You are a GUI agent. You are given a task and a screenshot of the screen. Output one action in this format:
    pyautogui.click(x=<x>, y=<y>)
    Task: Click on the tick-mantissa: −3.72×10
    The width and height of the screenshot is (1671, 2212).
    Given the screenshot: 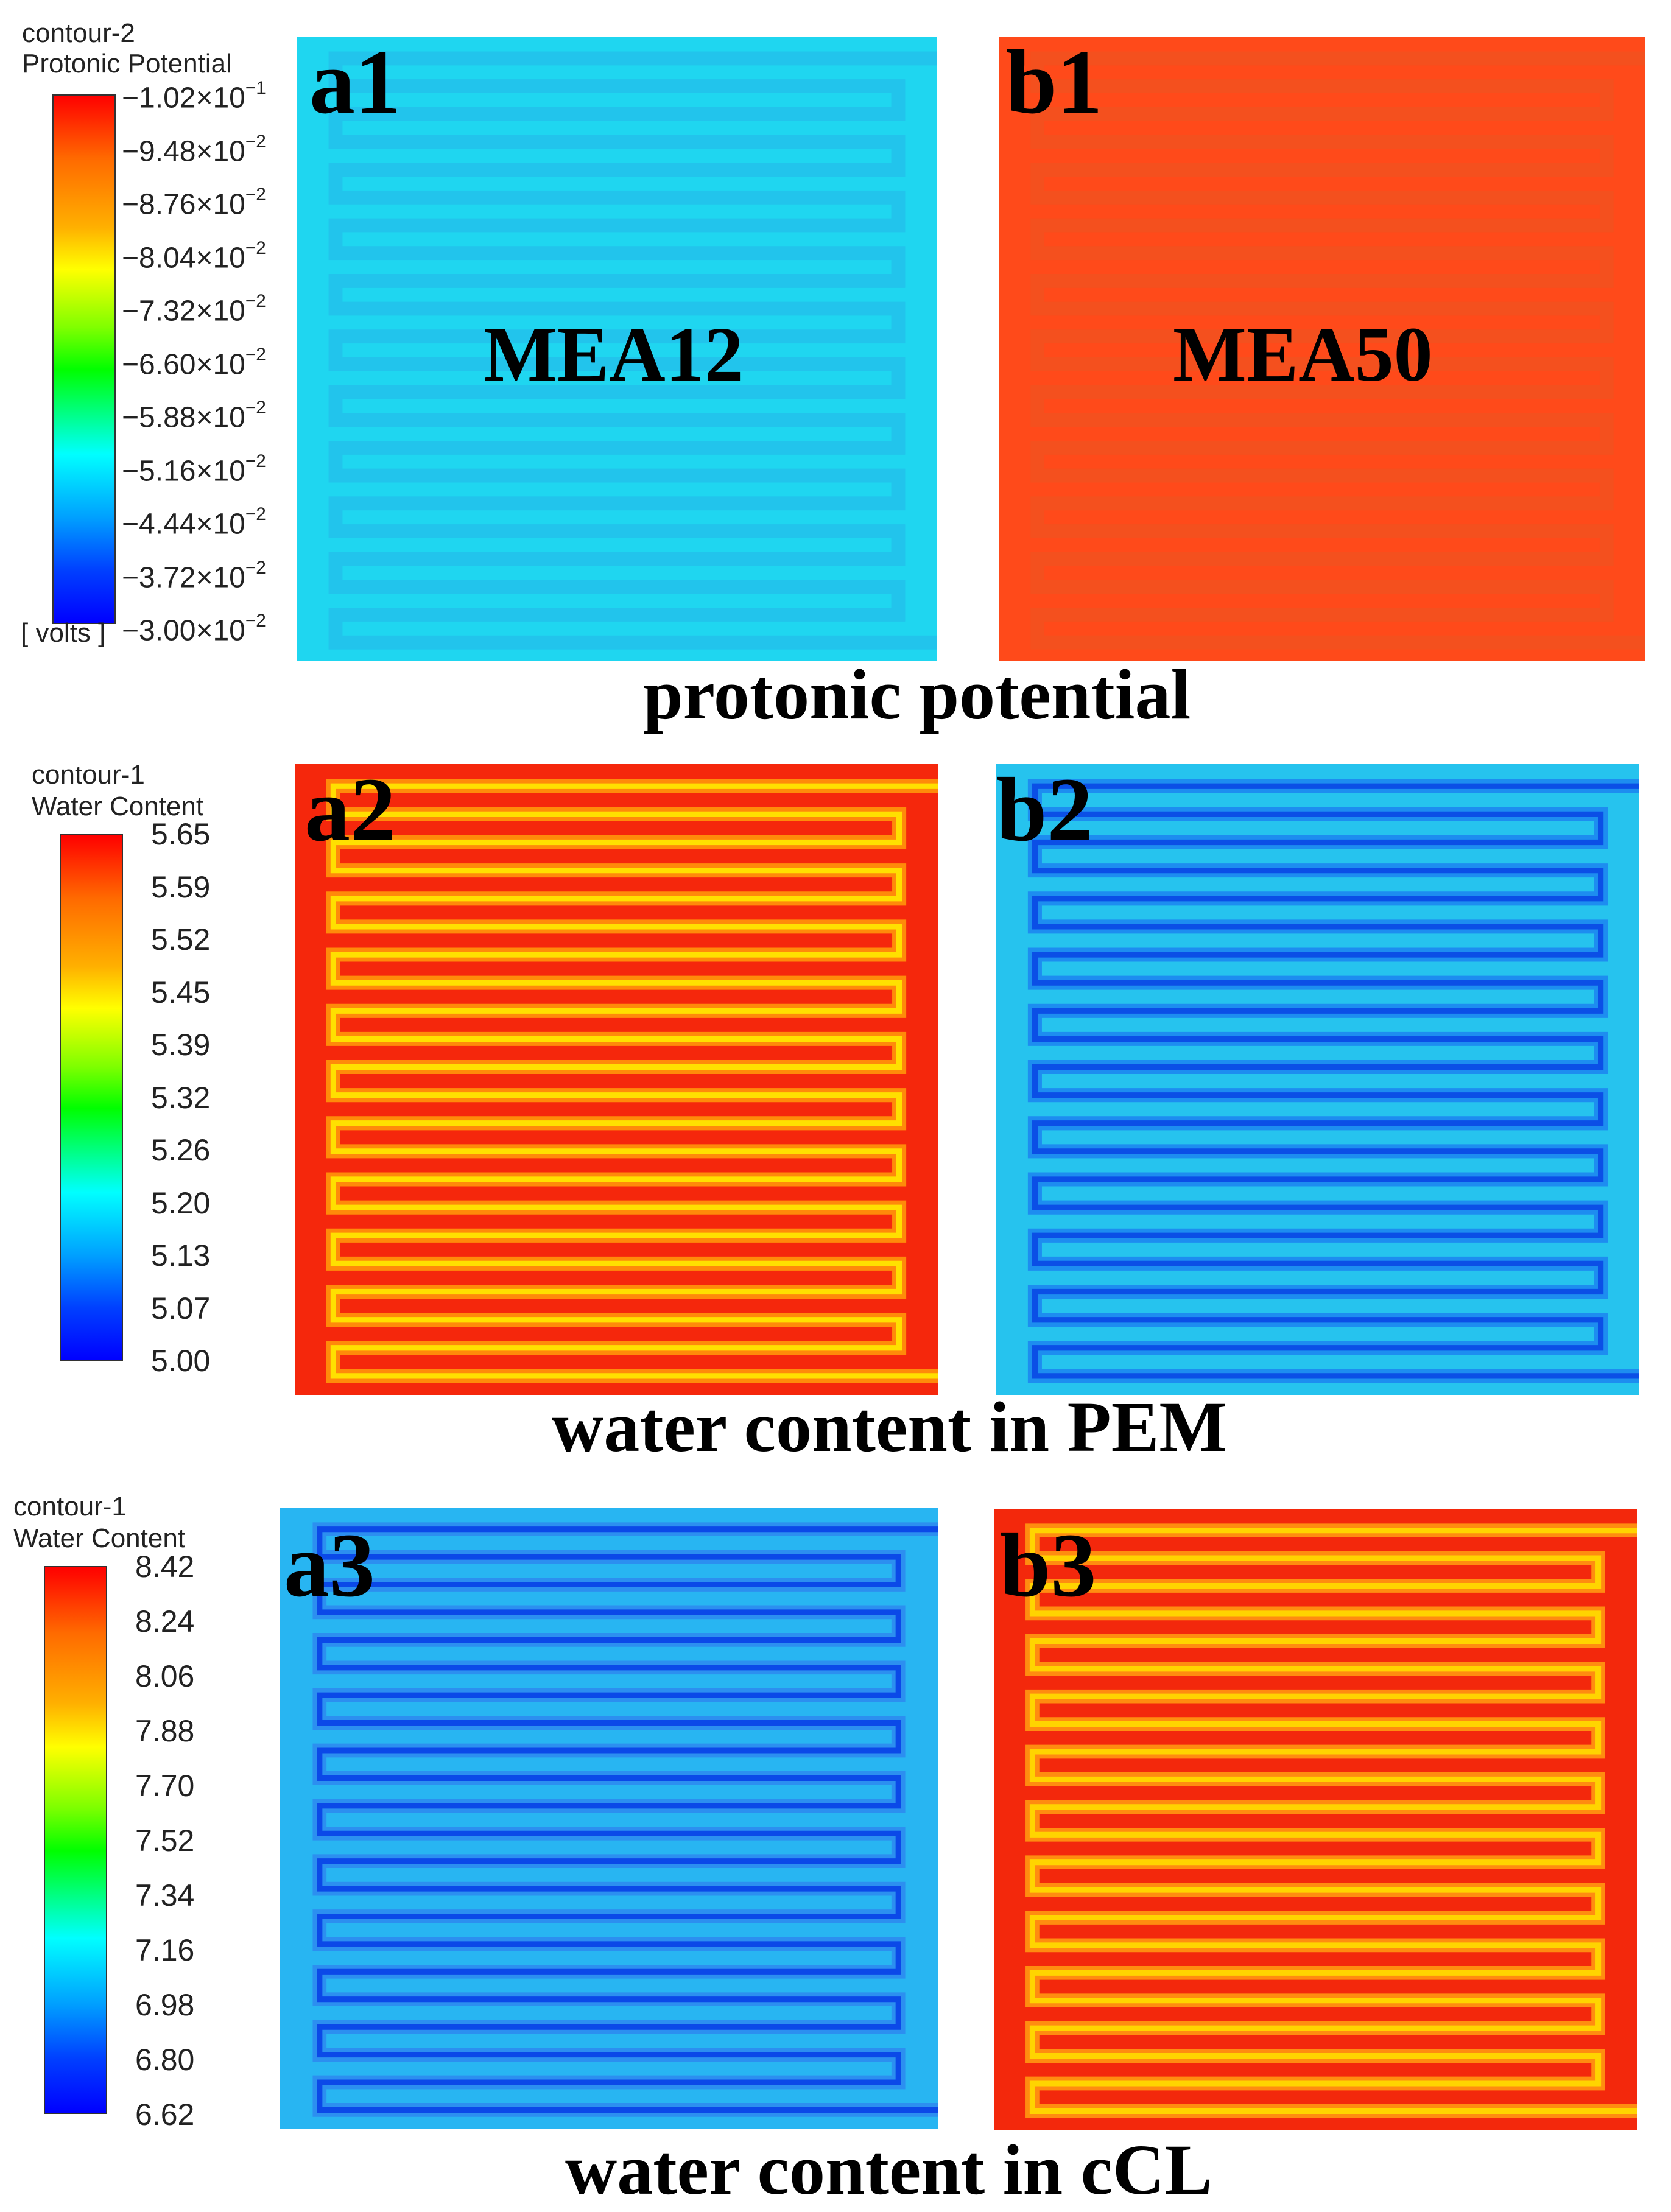 What is the action you would take?
    pyautogui.click(x=183, y=577)
    